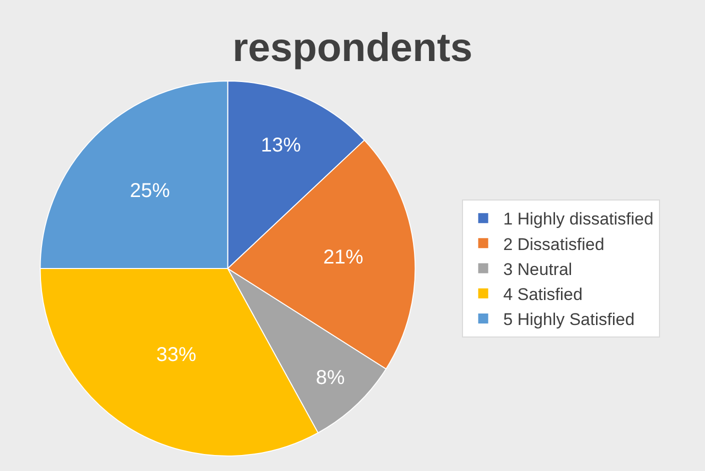 The height and width of the screenshot is (471, 705). I want to click on data-label: 8%, so click(331, 377).